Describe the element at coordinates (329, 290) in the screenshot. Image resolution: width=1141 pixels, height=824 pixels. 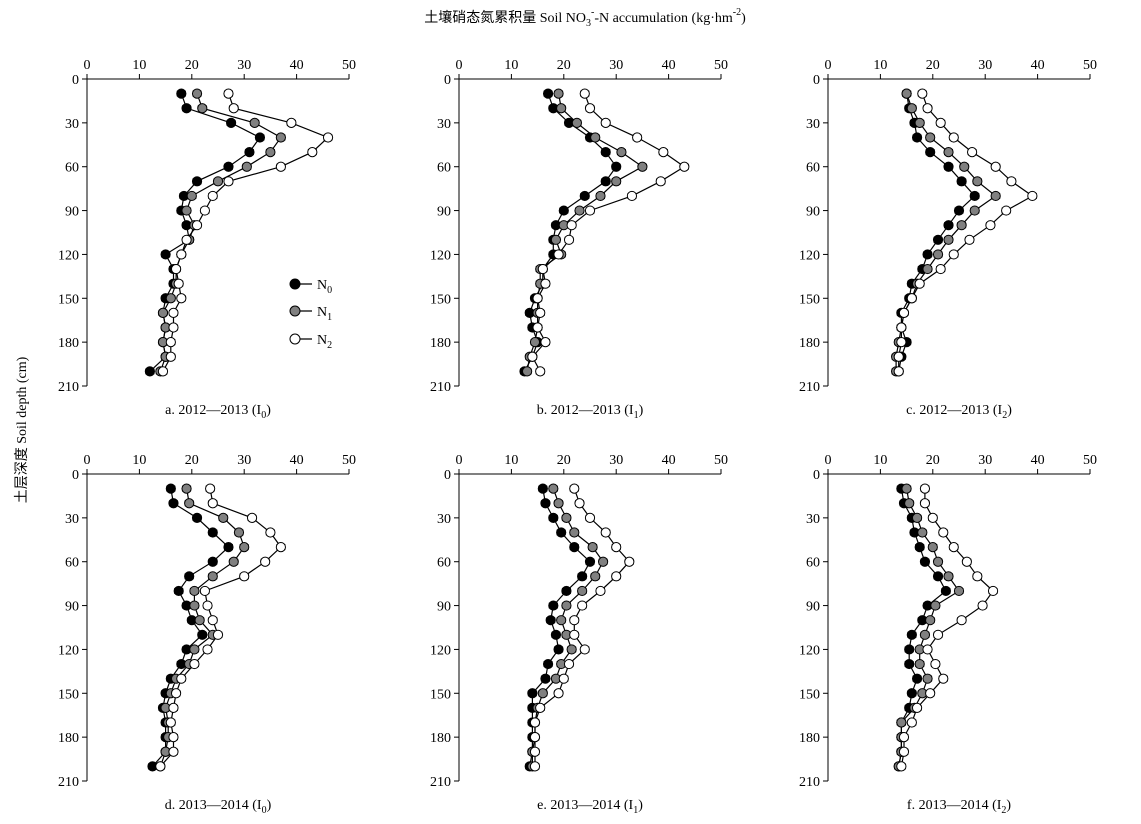
I see `legend-label-sub: 0` at that location.